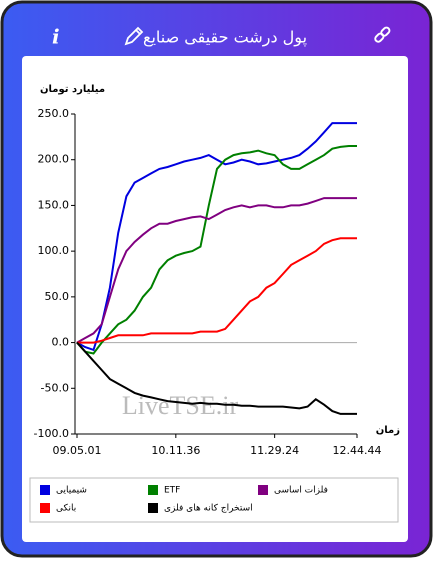  What do you see at coordinates (214, 500) in the screenshot?
I see `legend` at bounding box center [214, 500].